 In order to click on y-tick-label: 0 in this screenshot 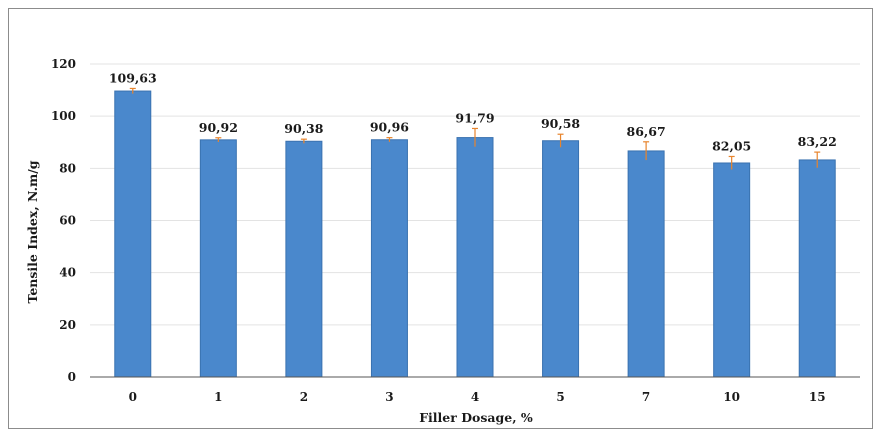, I will do `click(72, 377)`.